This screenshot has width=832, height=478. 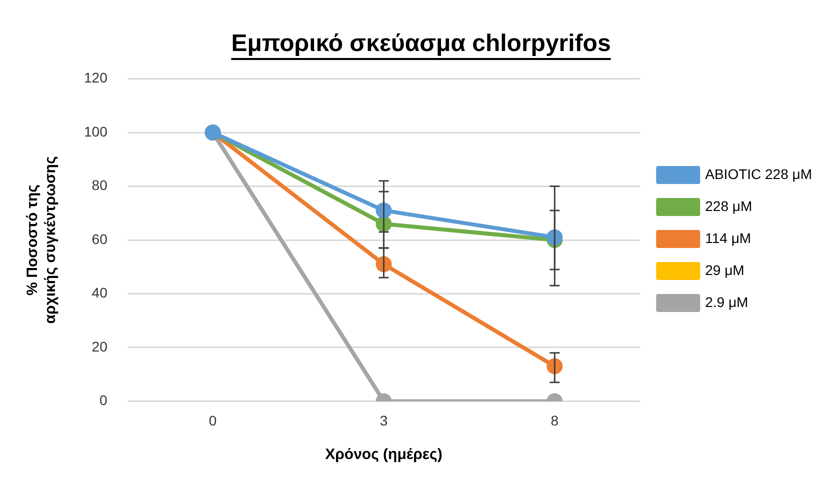 What do you see at coordinates (728, 206) in the screenshot?
I see `legend-label: 228 μM` at bounding box center [728, 206].